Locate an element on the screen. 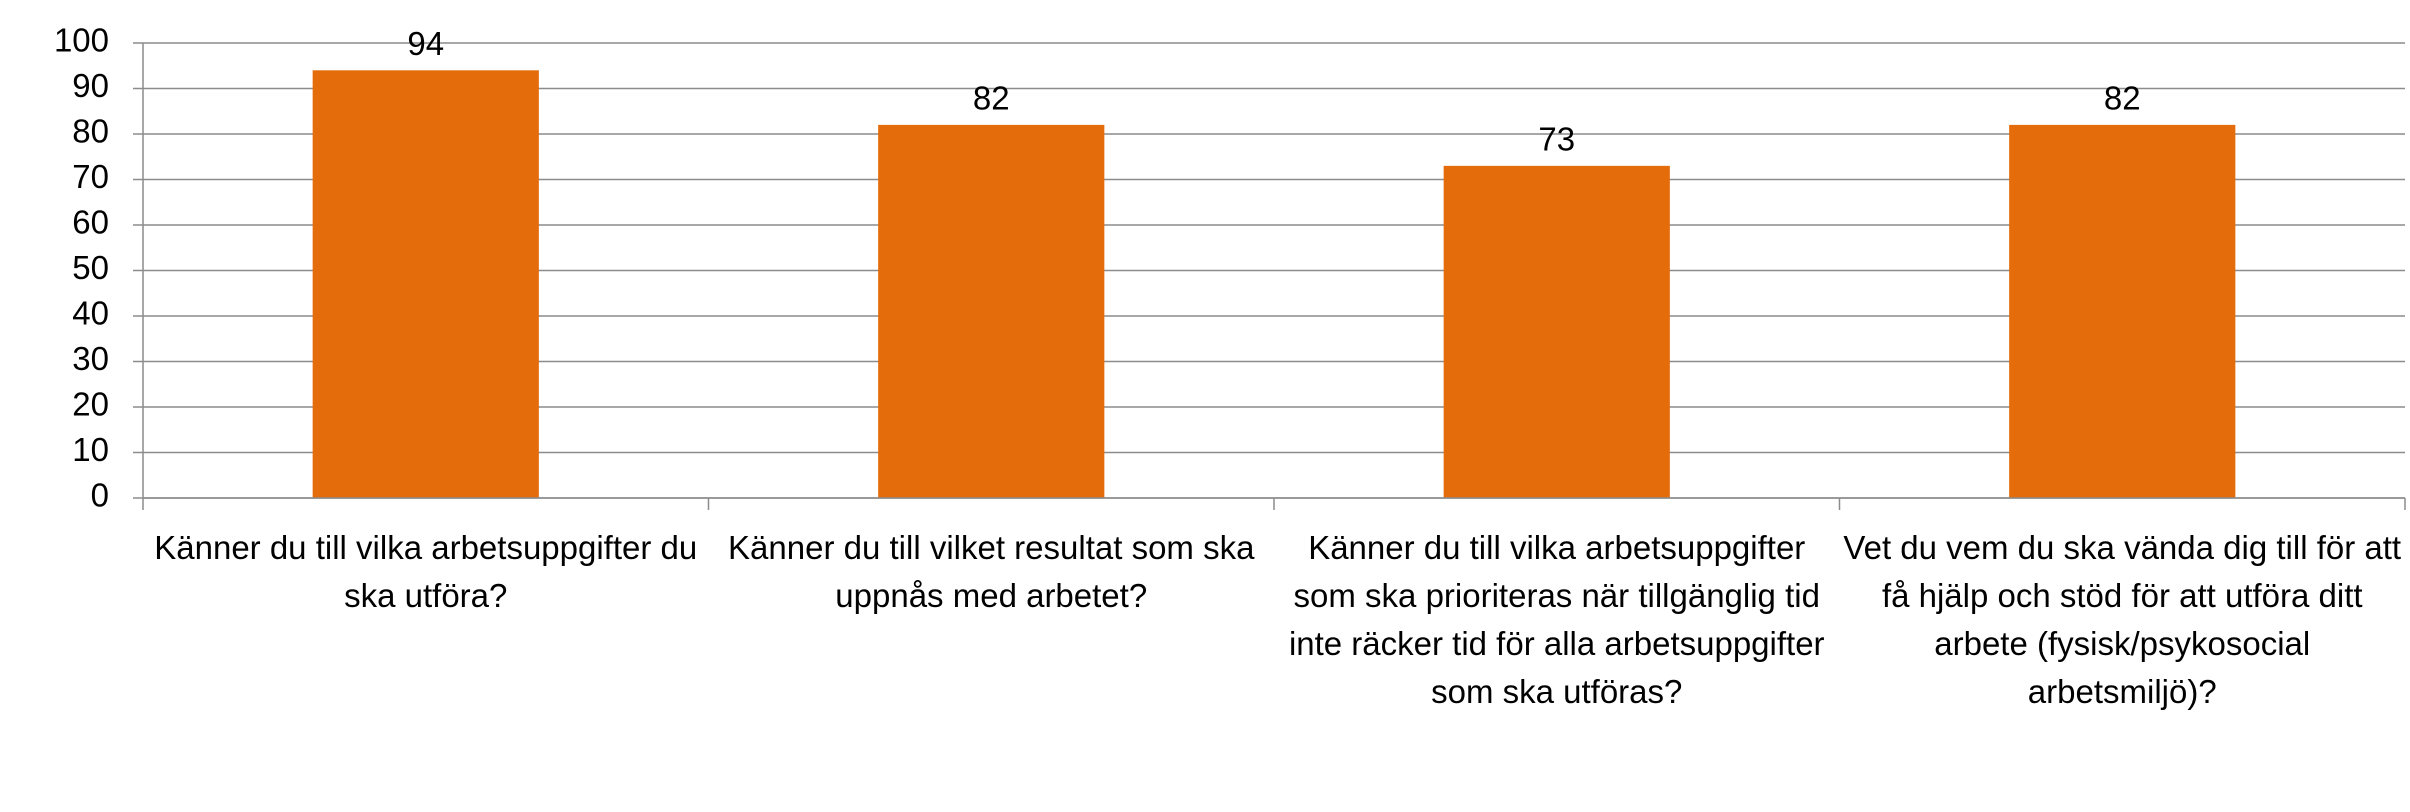 The height and width of the screenshot is (812, 2410). y-tick-label: 40 is located at coordinates (90, 313).